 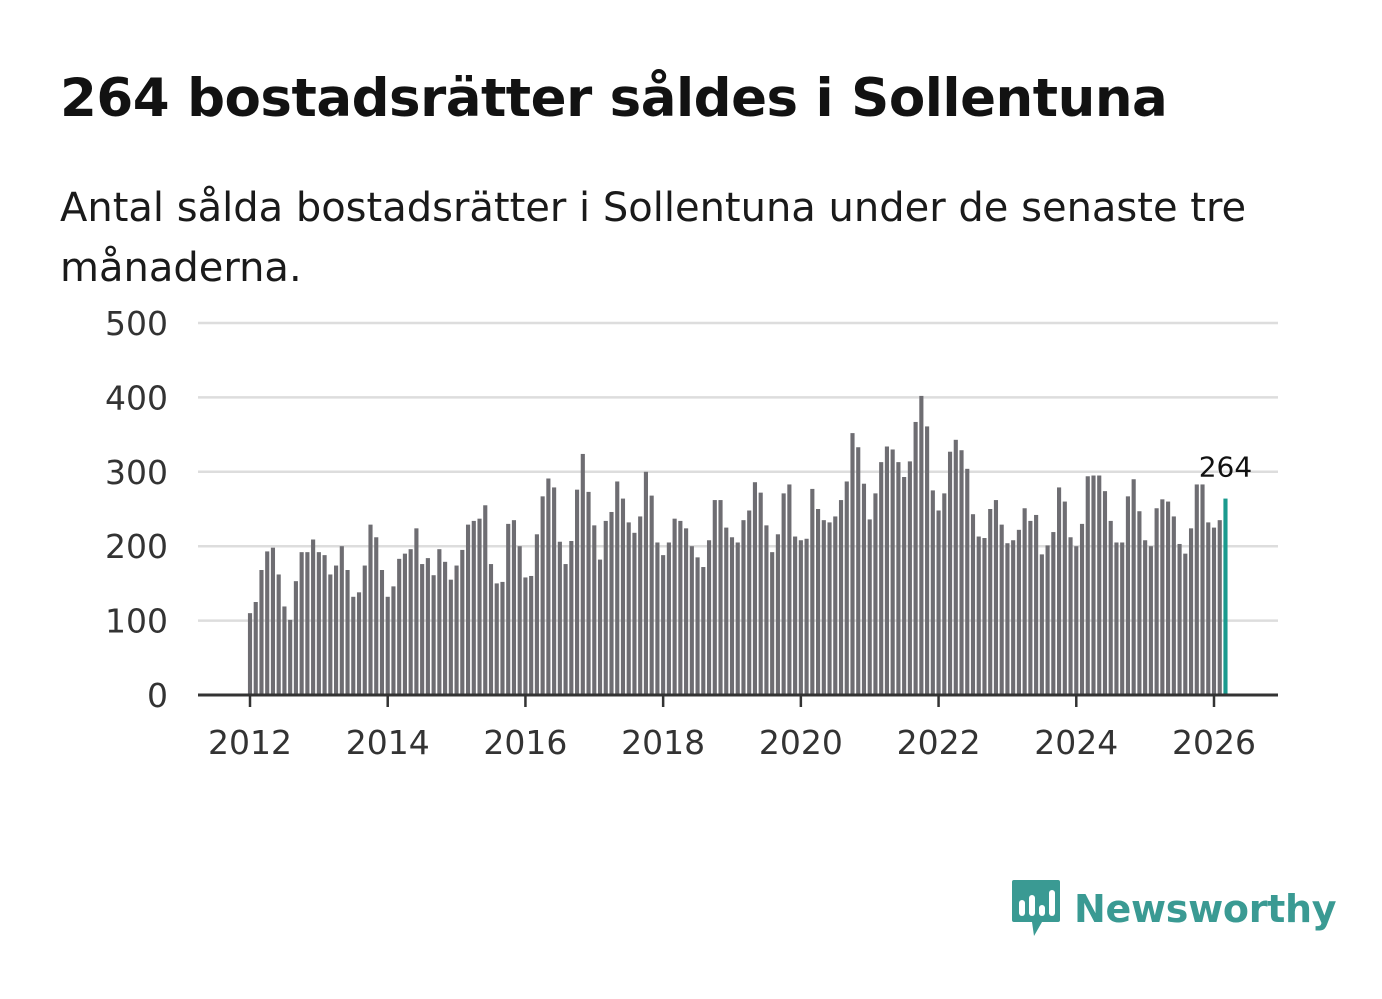 What do you see at coordinates (1076, 742) in the screenshot?
I see `x-tick-label: 2024` at bounding box center [1076, 742].